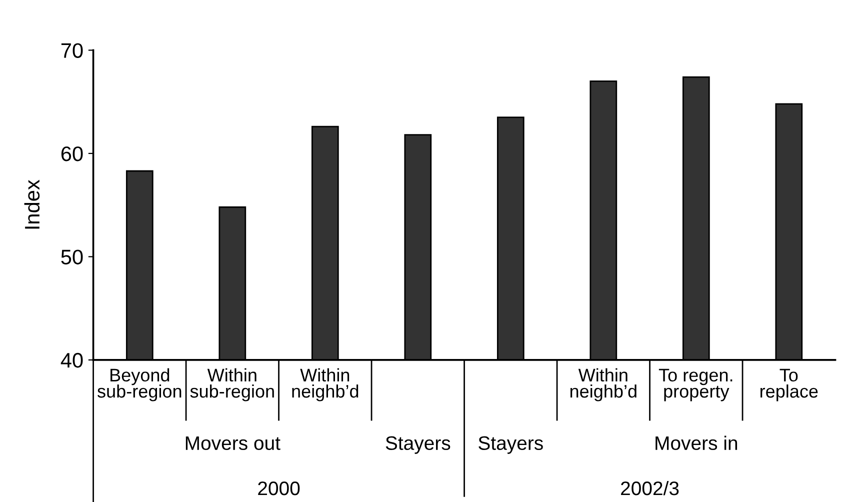 The image size is (848, 502). I want to click on text: 2000, so click(279, 488).